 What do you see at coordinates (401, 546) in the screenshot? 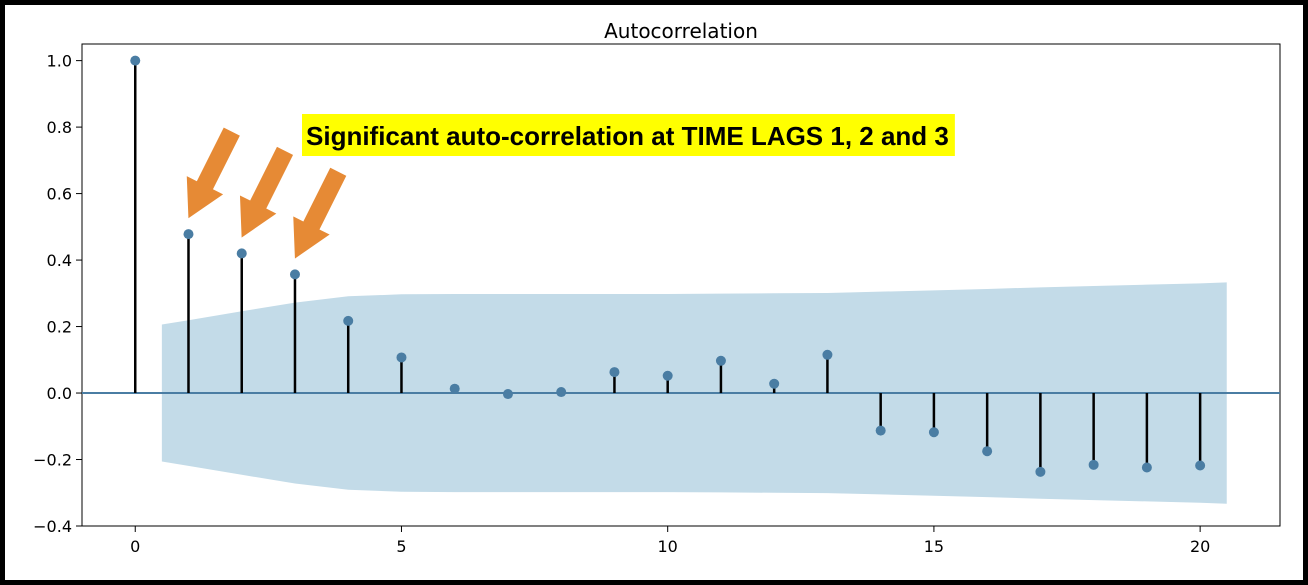
I see `x-tick-label-5: 5` at bounding box center [401, 546].